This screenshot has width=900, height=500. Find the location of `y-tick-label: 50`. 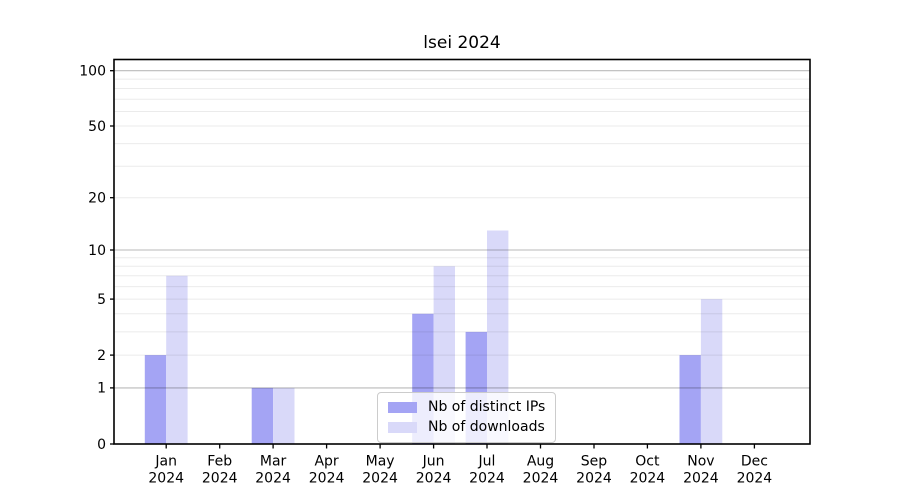

y-tick-label: 50 is located at coordinates (97, 127).